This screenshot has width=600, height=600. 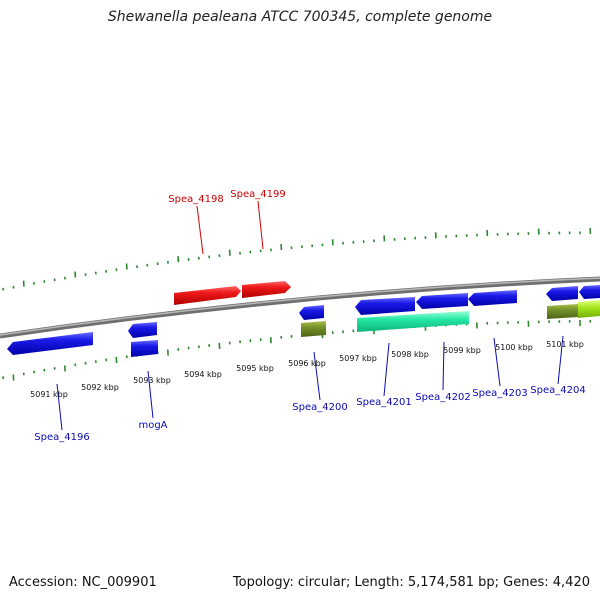 What do you see at coordinates (442, 397) in the screenshot?
I see `label-spea-4202: Spea_4202` at bounding box center [442, 397].